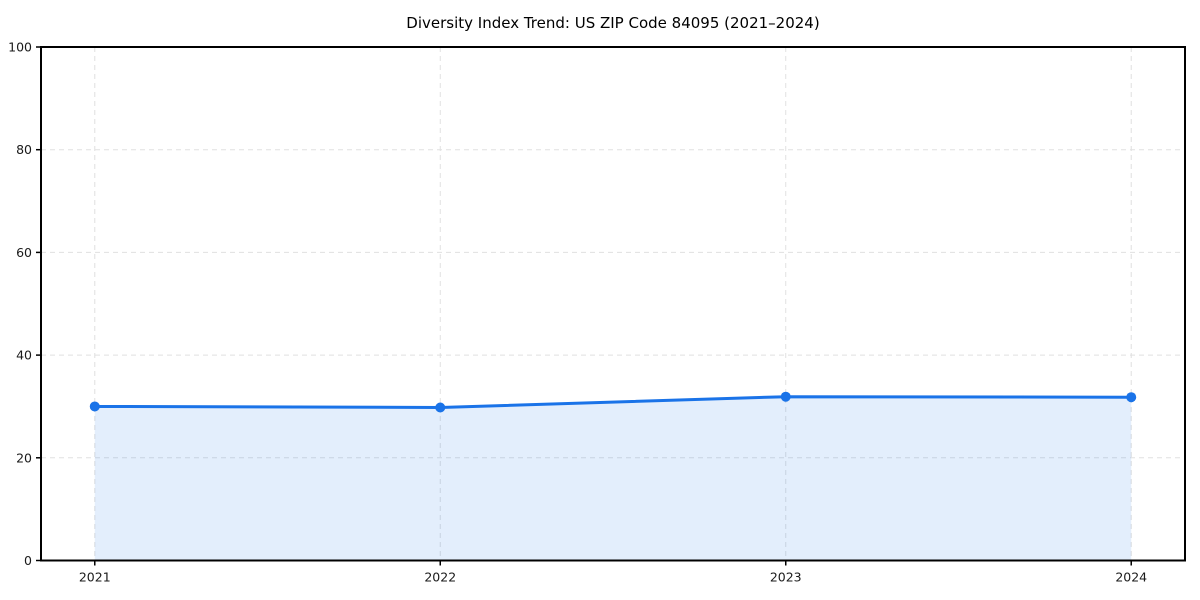  What do you see at coordinates (24, 457) in the screenshot?
I see `y-tick-label: 20` at bounding box center [24, 457].